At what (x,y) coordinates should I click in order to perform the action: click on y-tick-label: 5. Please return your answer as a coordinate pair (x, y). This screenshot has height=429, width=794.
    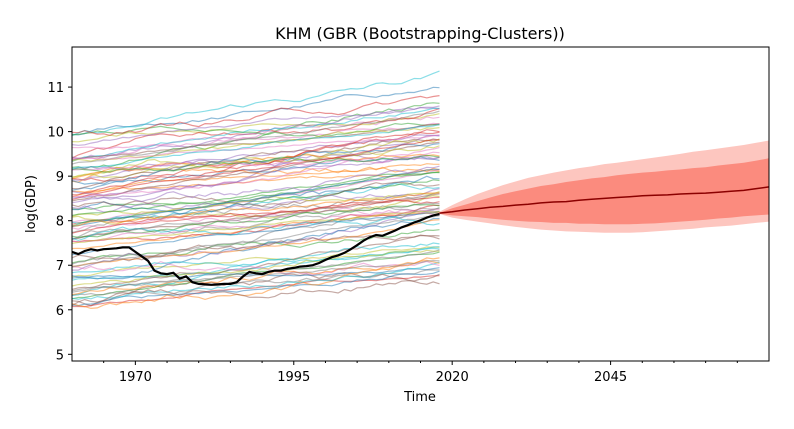
    Looking at the image, I should click on (60, 355).